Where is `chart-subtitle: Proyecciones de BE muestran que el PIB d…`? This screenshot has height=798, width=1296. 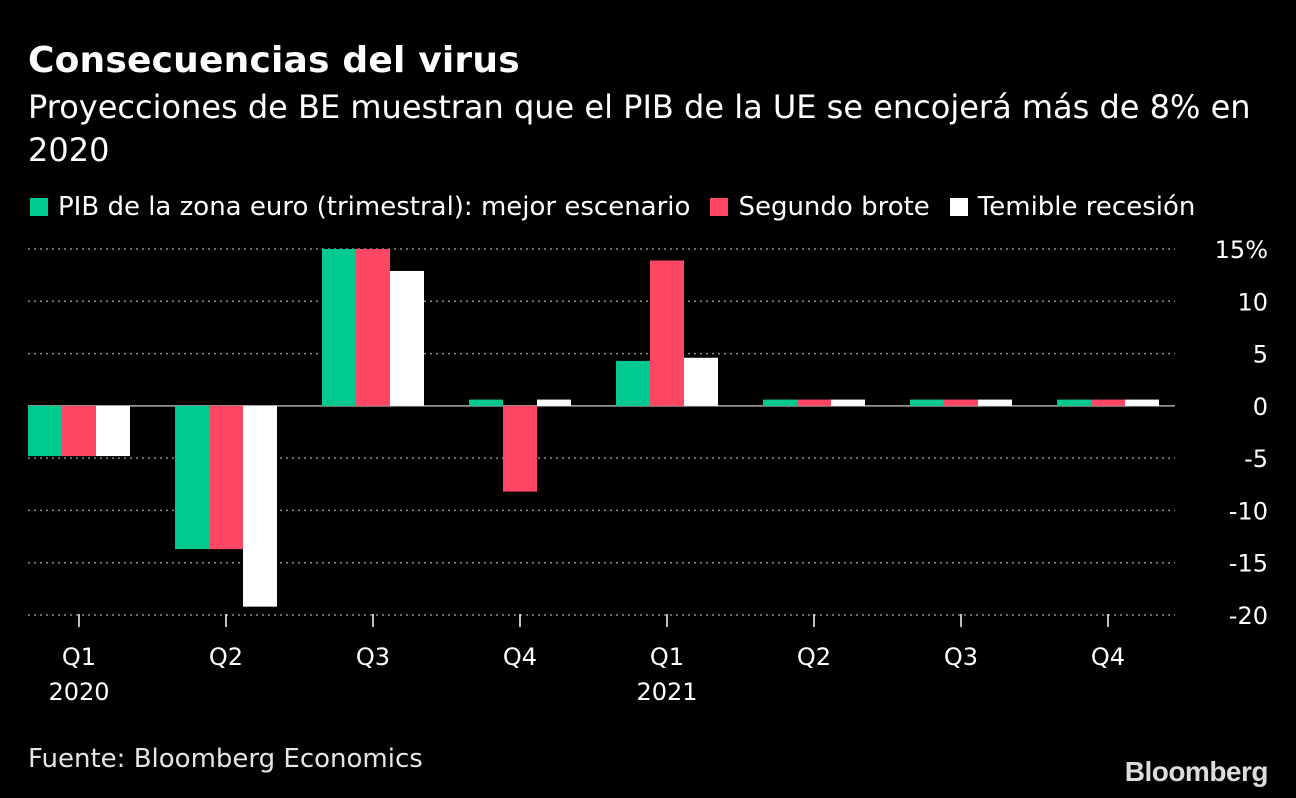
chart-subtitle: Proyecciones de BE muestran que el PIB d… is located at coordinates (639, 128).